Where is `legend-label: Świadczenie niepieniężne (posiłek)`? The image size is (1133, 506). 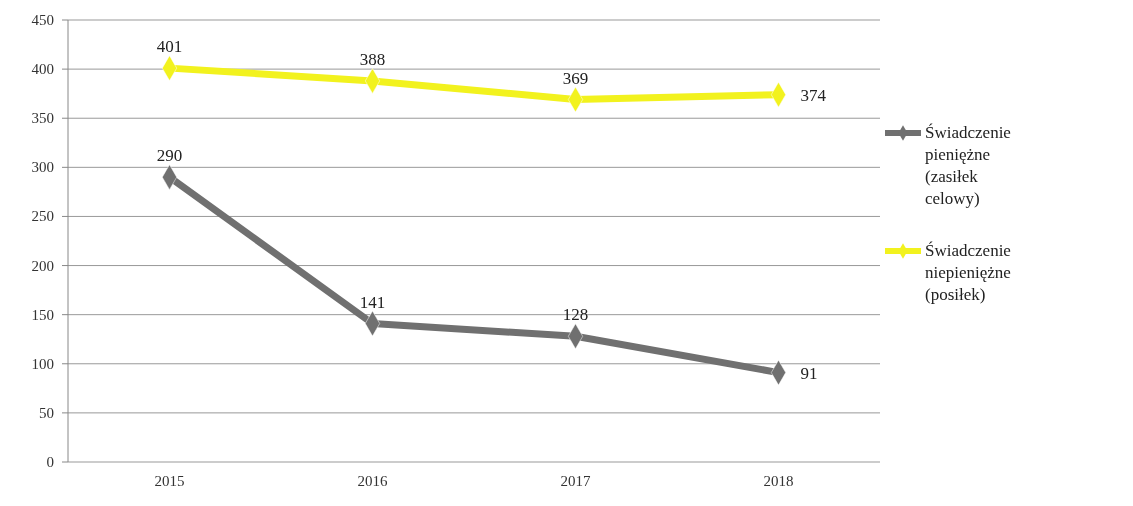 legend-label: Świadczenie niepieniężne (posiłek) is located at coordinates (968, 272).